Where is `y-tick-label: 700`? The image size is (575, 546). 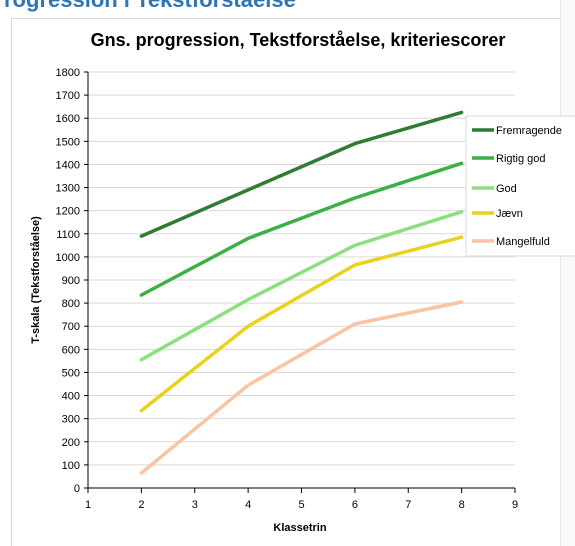 y-tick-label: 700 is located at coordinates (71, 327).